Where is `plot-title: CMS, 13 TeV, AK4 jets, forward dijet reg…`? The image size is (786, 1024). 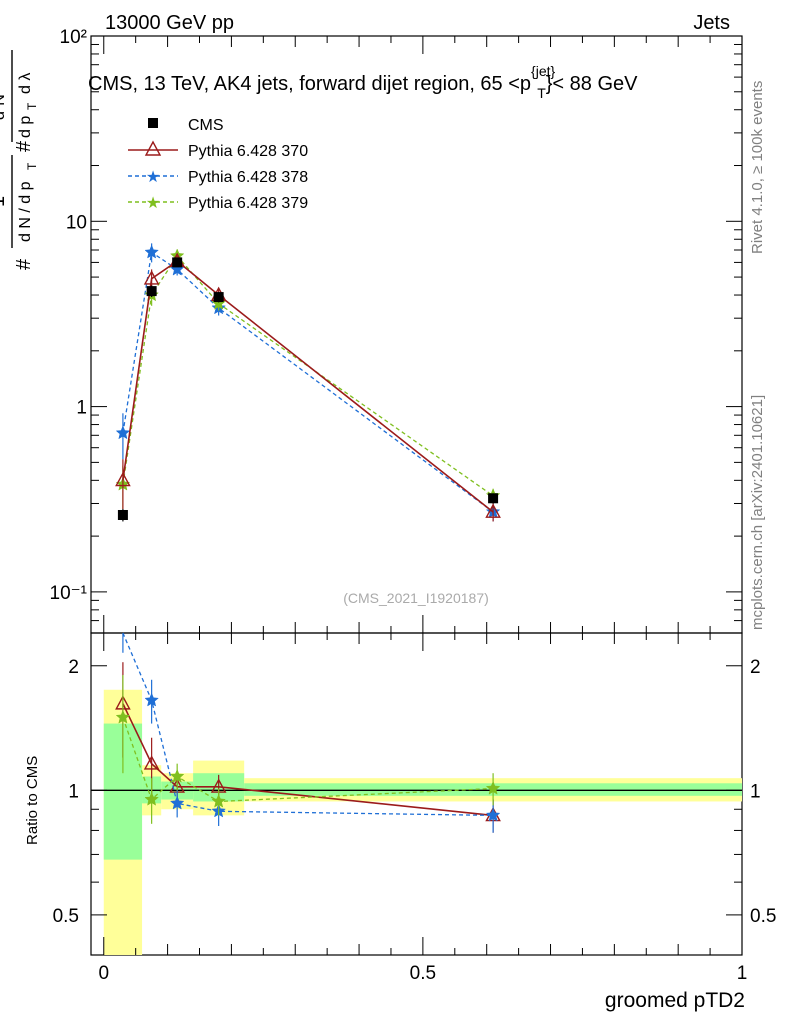 plot-title: CMS, 13 TeV, AK4 jets, forward dijet reg… is located at coordinates (363, 82).